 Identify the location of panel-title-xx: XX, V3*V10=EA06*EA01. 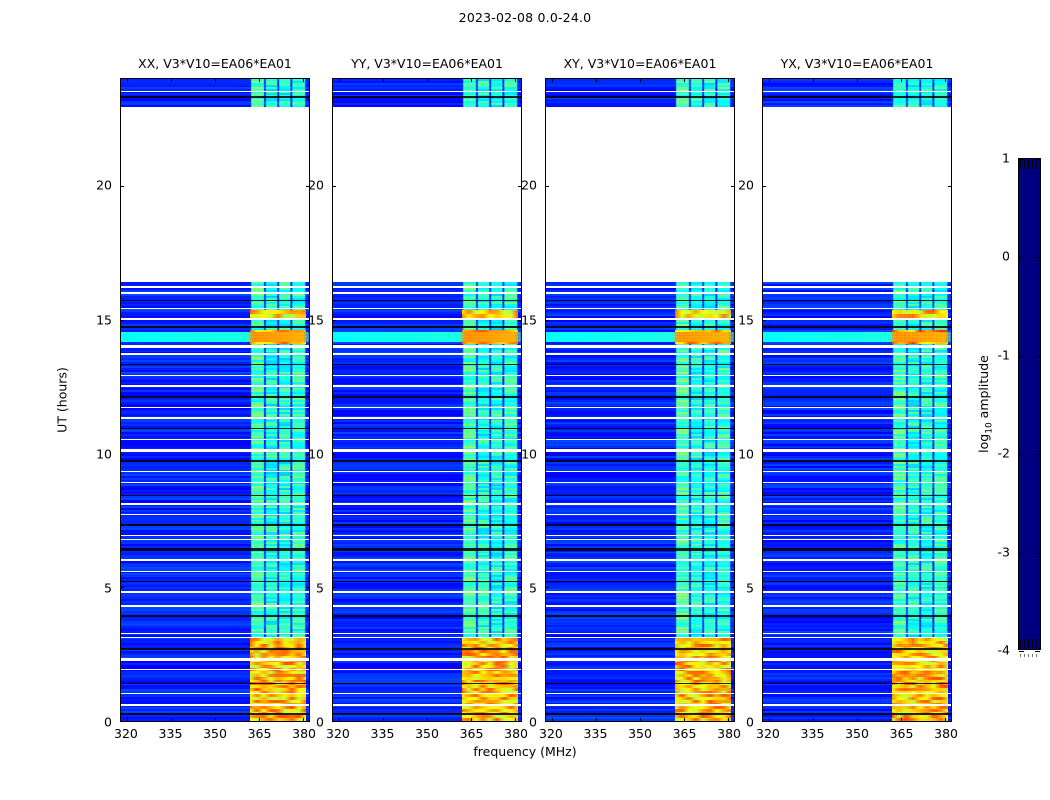
(215, 63).